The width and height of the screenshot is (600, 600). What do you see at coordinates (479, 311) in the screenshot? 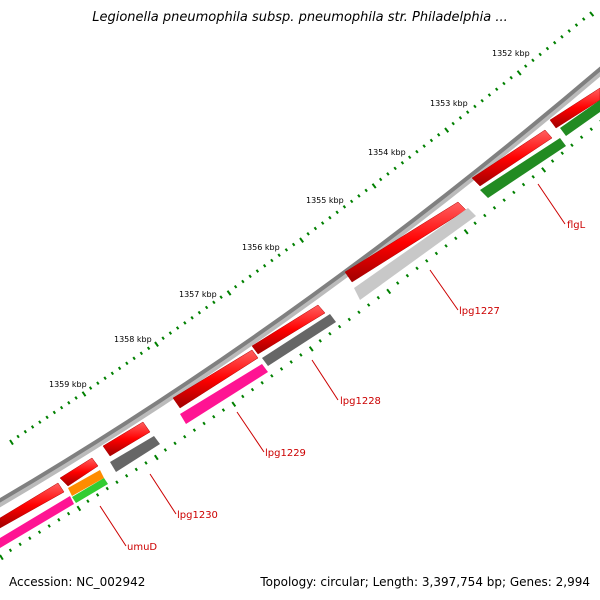
I see `gene-label-lpg1227: lpg1227` at bounding box center [479, 311].